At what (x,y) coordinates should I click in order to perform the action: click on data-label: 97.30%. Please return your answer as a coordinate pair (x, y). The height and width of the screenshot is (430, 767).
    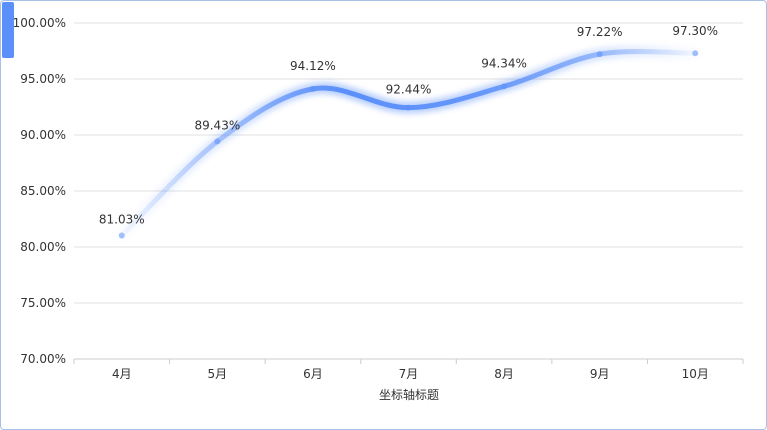
    Looking at the image, I should click on (695, 31).